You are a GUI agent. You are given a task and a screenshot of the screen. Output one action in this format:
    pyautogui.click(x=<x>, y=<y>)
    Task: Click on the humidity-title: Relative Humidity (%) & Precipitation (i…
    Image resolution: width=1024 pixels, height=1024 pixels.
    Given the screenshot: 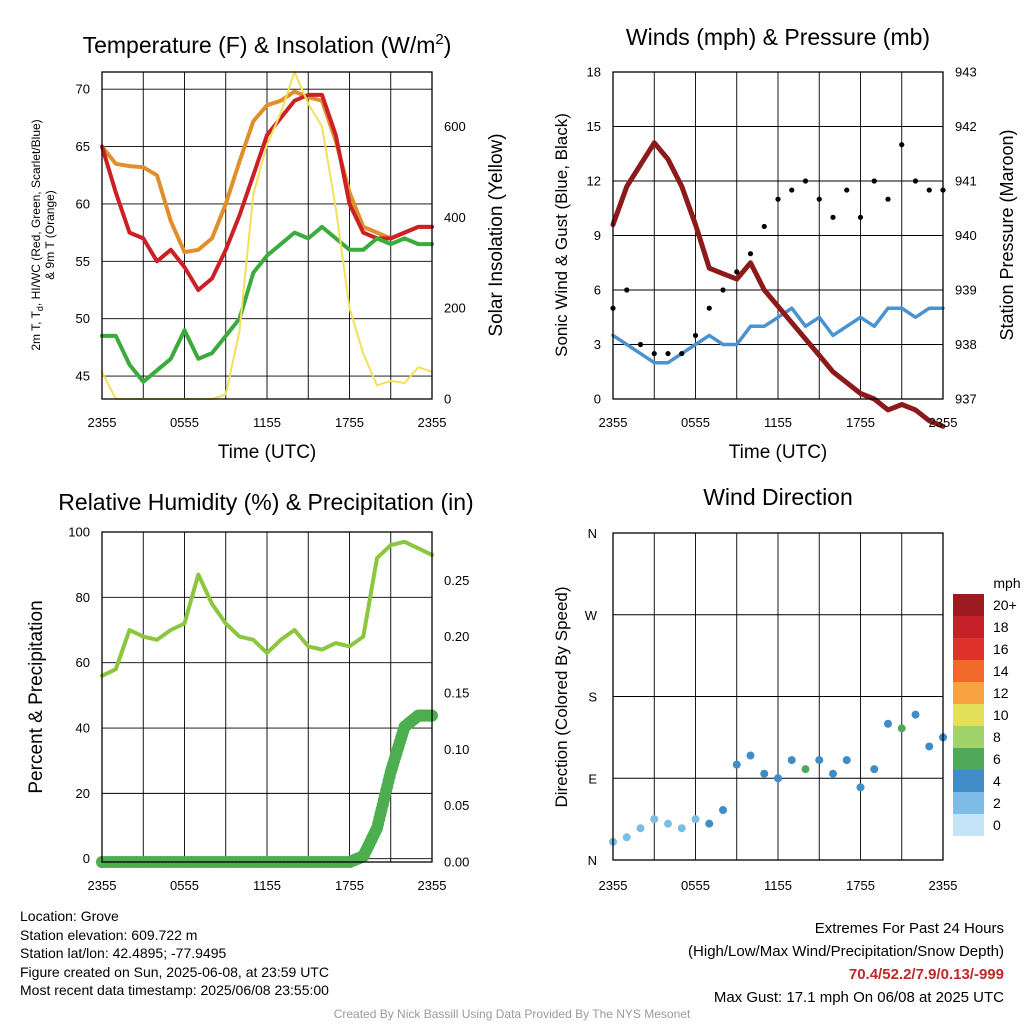 What is the action you would take?
    pyautogui.click(x=265, y=502)
    